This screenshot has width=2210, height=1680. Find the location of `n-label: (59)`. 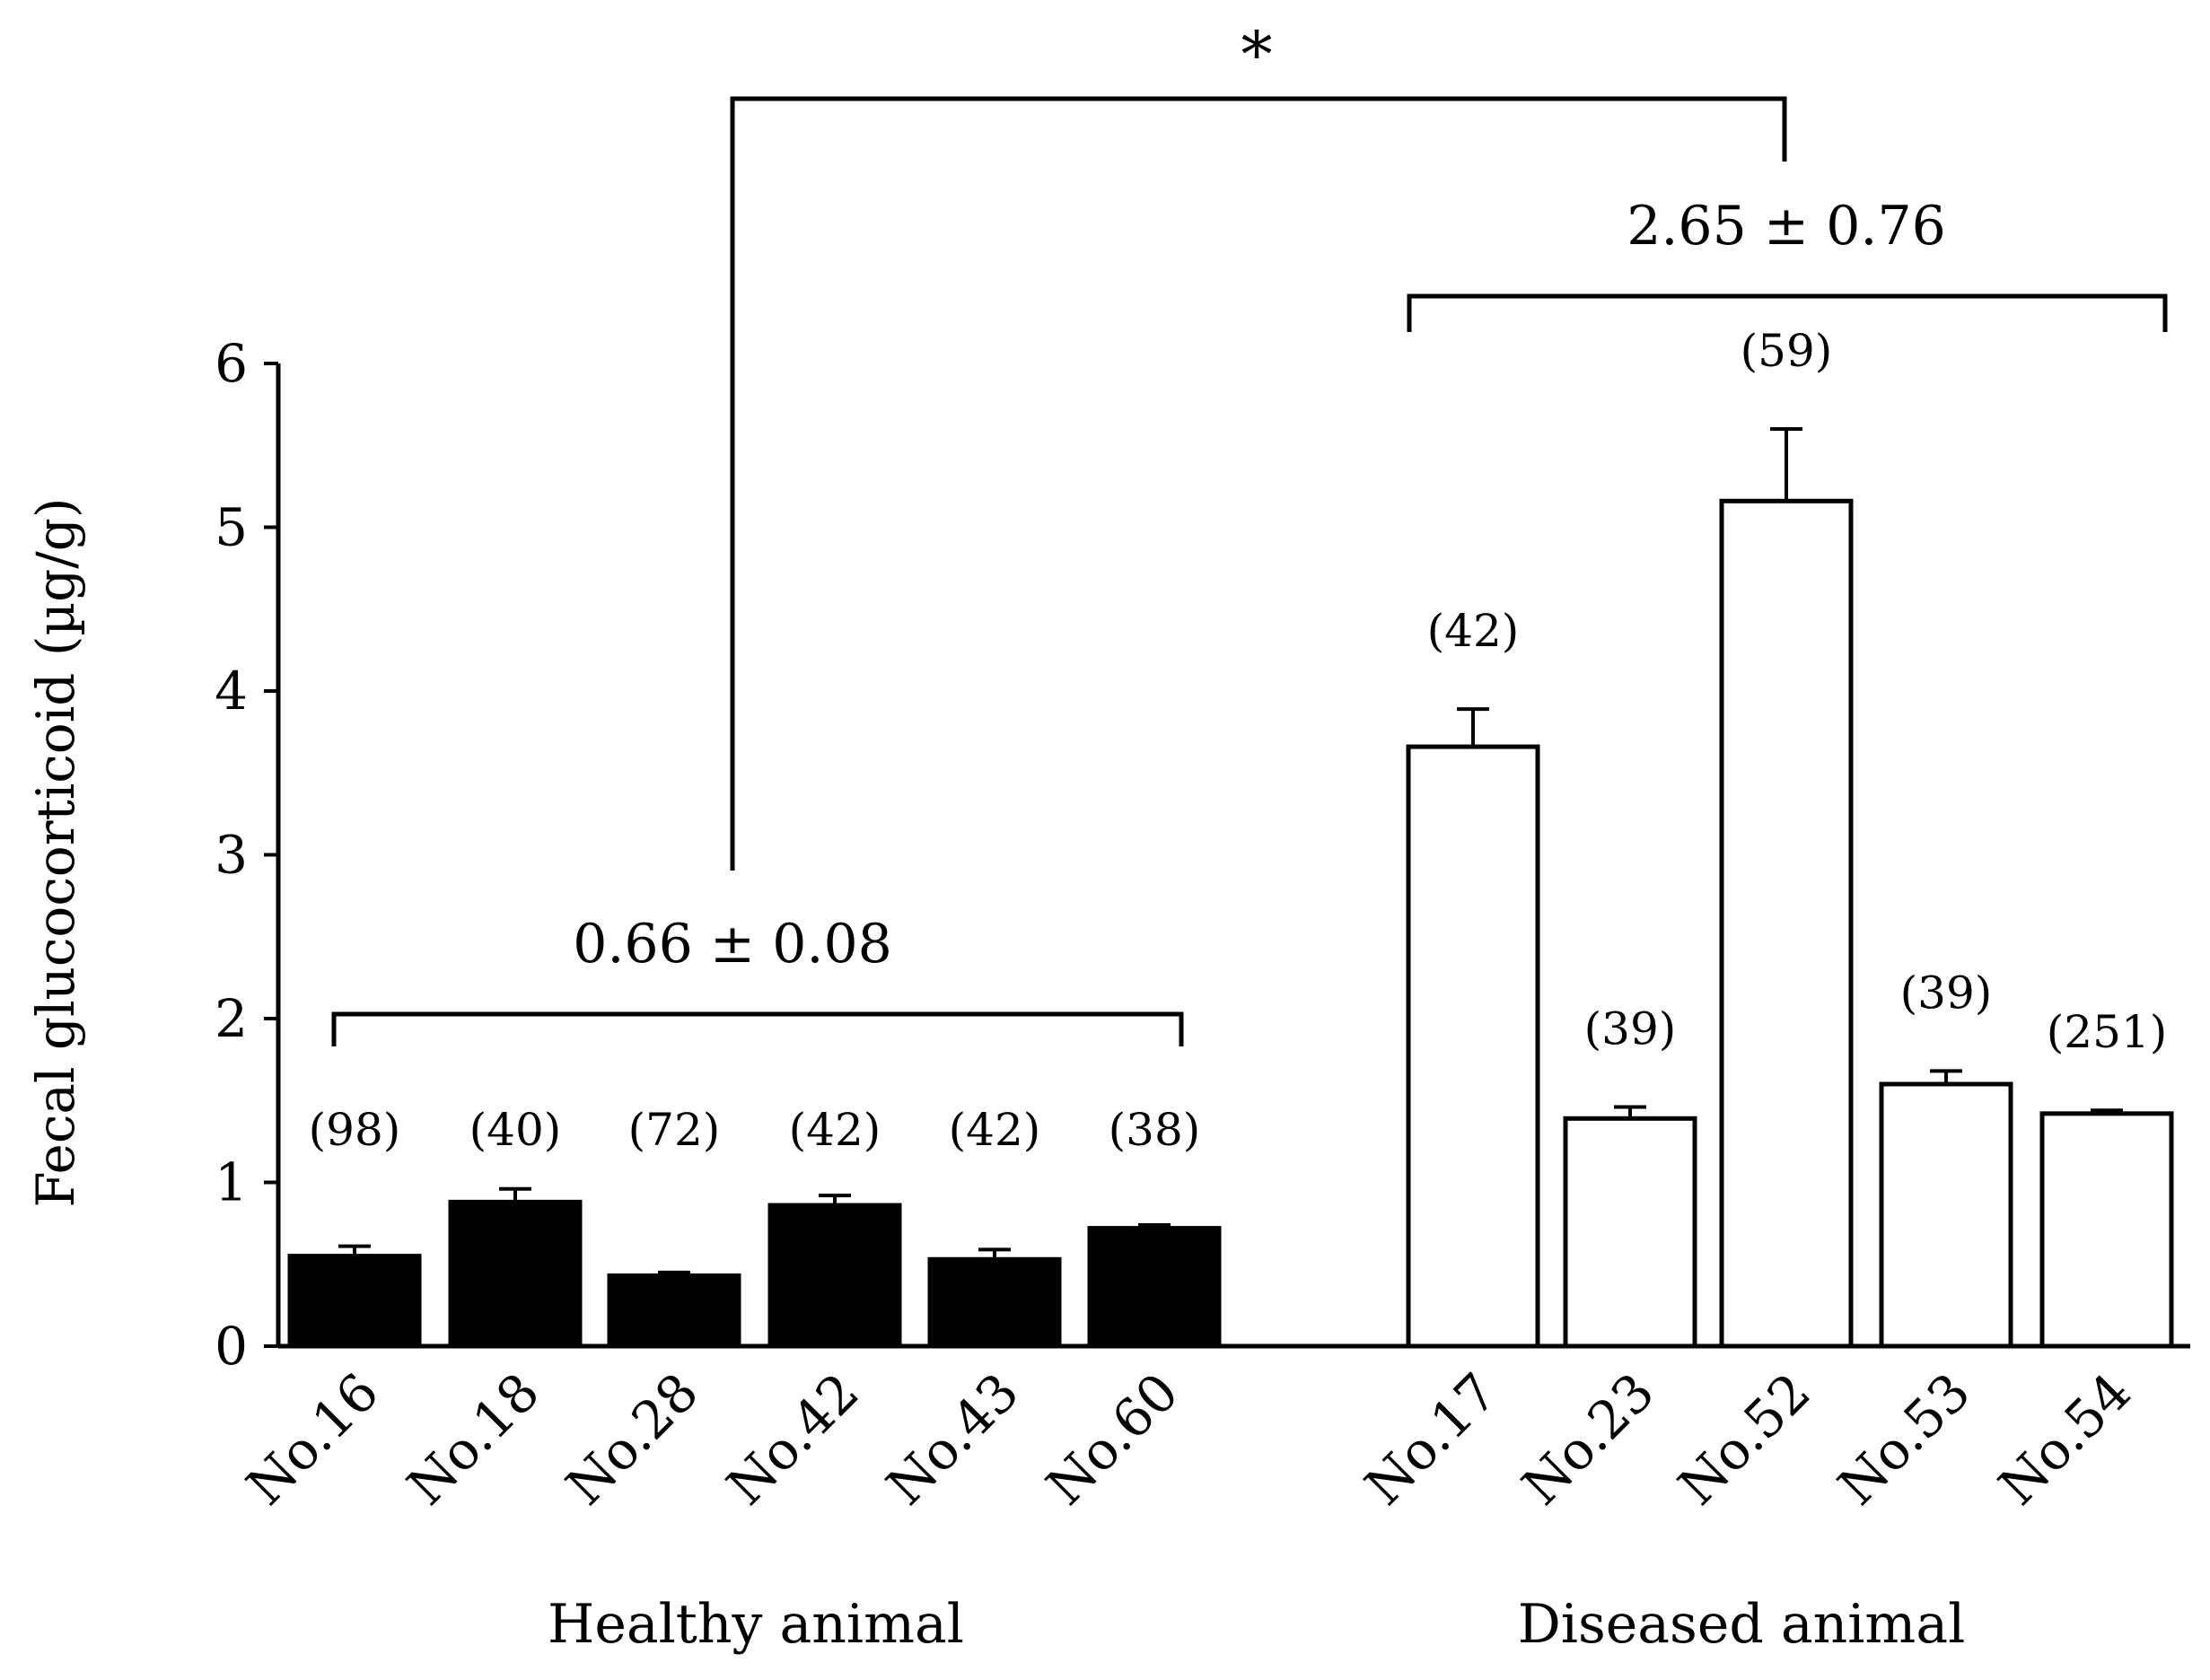

n-label: (59) is located at coordinates (1787, 351).